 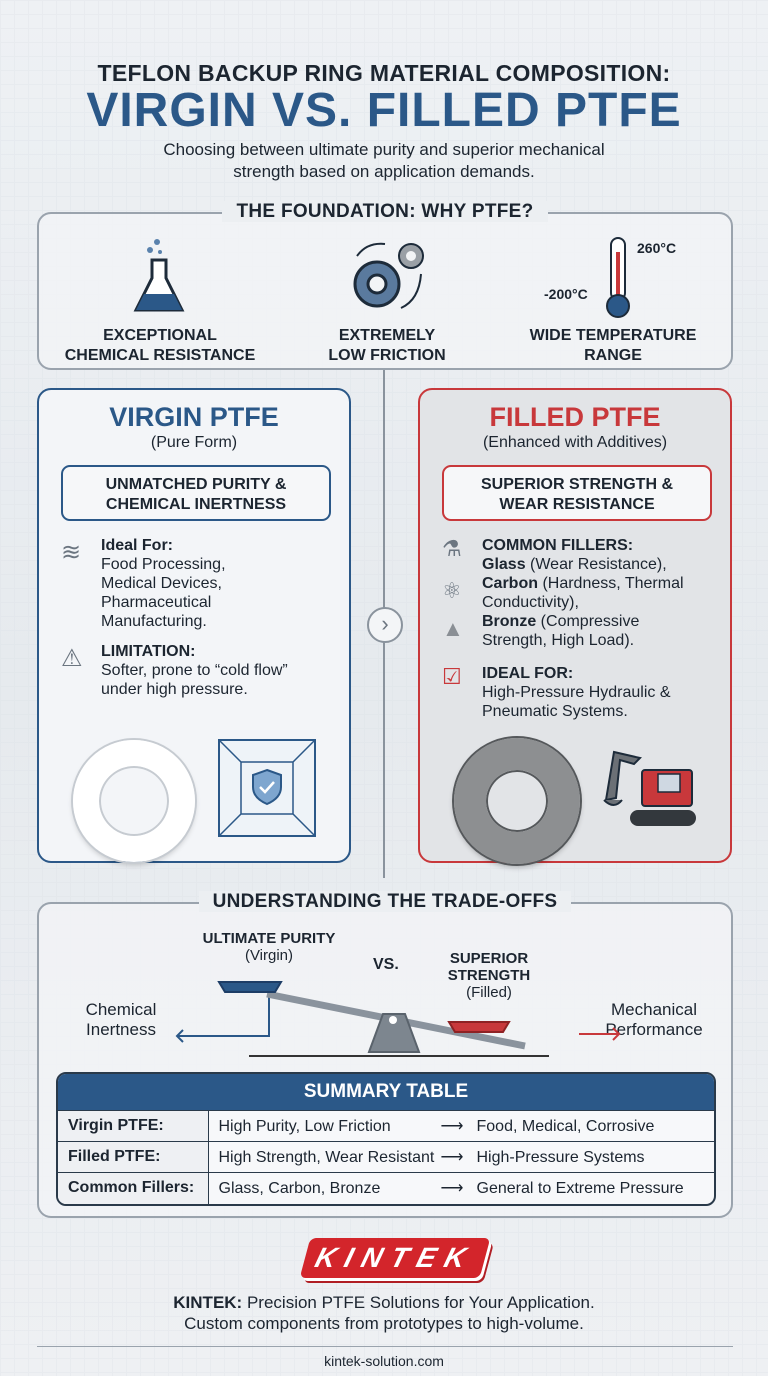 I want to click on section-title: UNDERSTANDING THE TRADE-OFFS, so click(x=385, y=901).